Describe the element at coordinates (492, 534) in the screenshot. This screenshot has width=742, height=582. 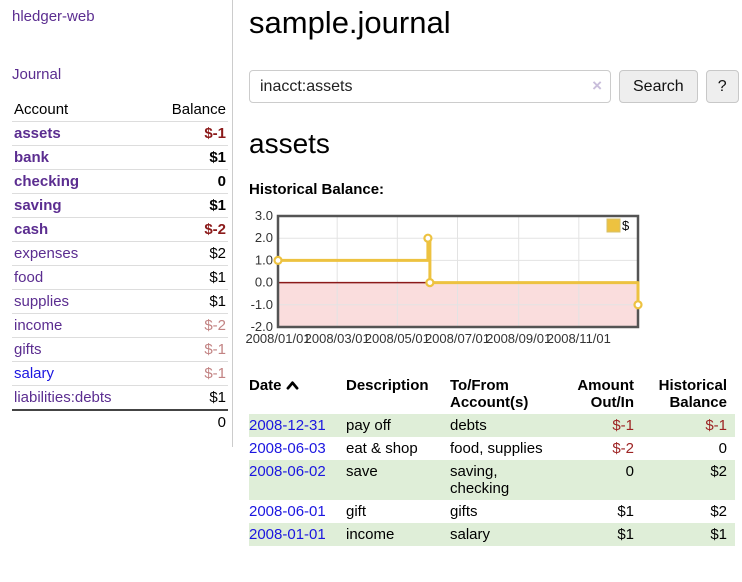
I see `register-row: 2008-01-01 income salary $1 $1` at that location.